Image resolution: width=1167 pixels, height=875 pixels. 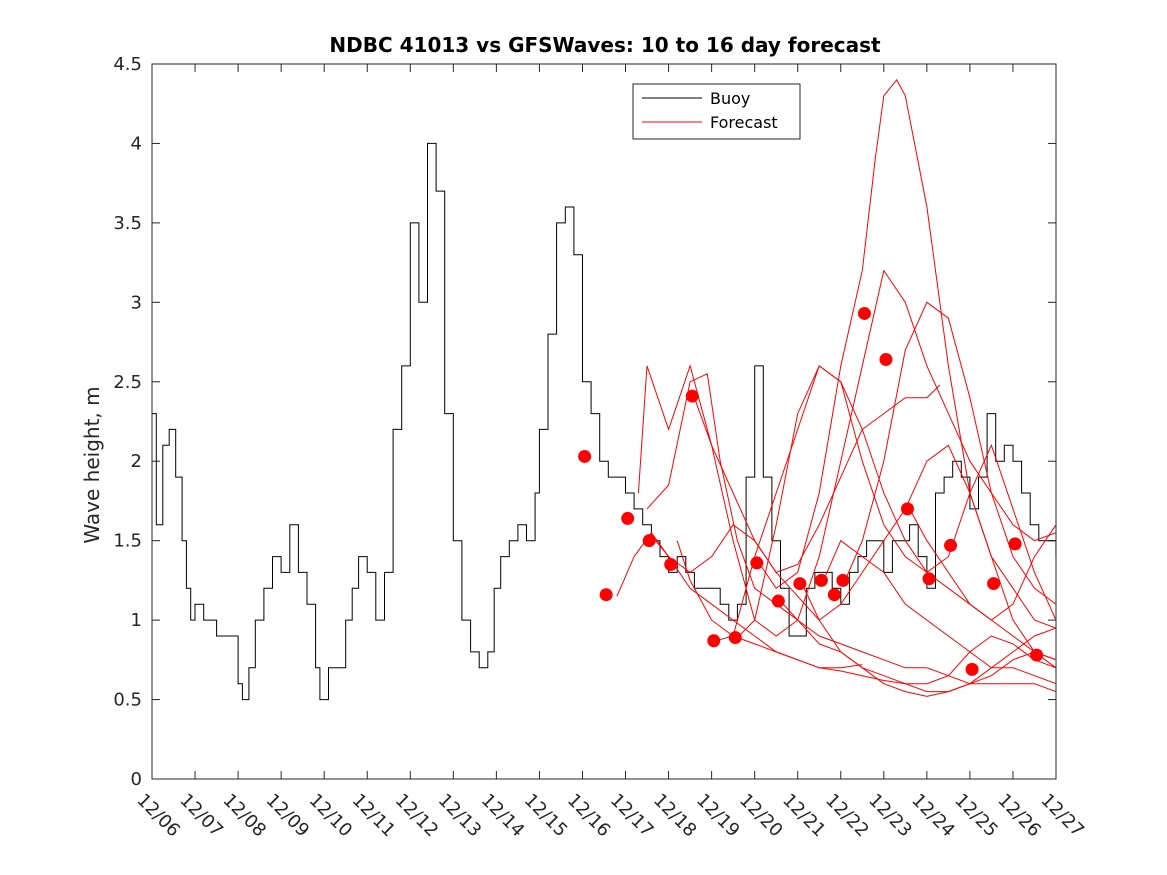 I want to click on legend-box, so click(x=716, y=111).